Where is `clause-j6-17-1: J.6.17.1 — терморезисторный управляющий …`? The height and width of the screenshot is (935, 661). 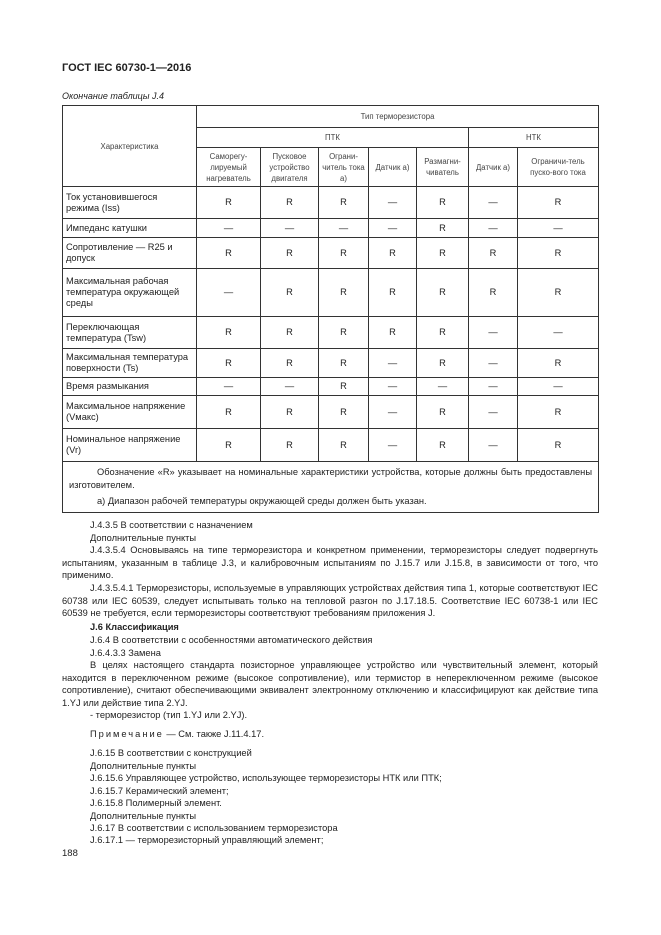
clause-j6-17-1: J.6.17.1 — терморезисторный управляющий … is located at coordinates (207, 840).